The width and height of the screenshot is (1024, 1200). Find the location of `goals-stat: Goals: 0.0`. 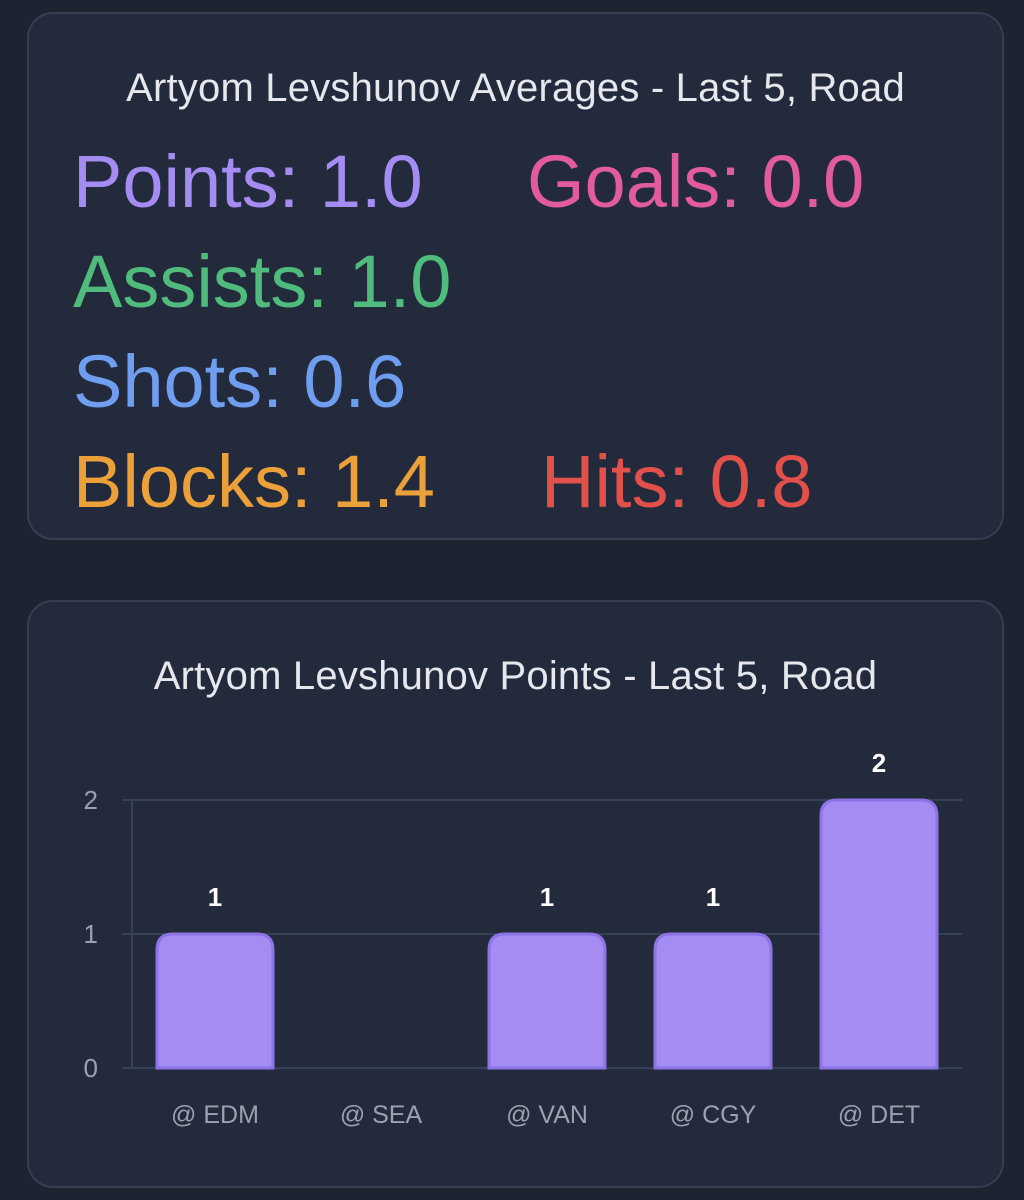

goals-stat: Goals: 0.0 is located at coordinates (695, 182).